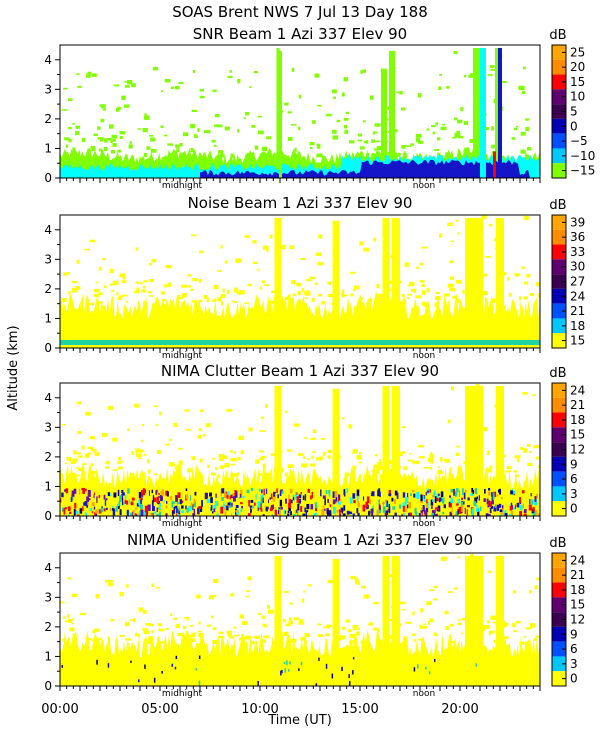  I want to click on noise-band, so click(300, 343).